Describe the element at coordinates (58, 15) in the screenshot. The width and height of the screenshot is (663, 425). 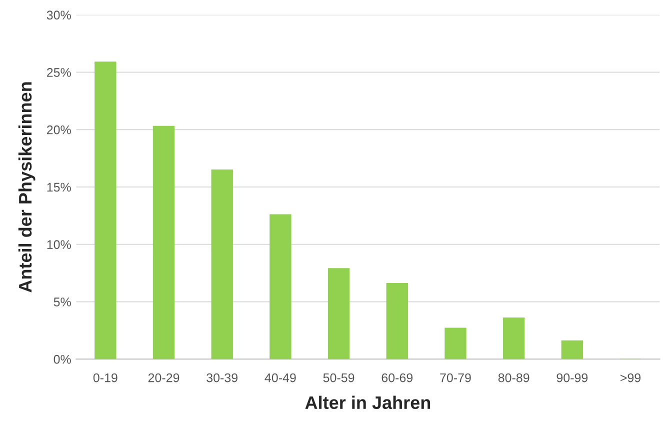
I see `y-tick-label: 30%` at that location.